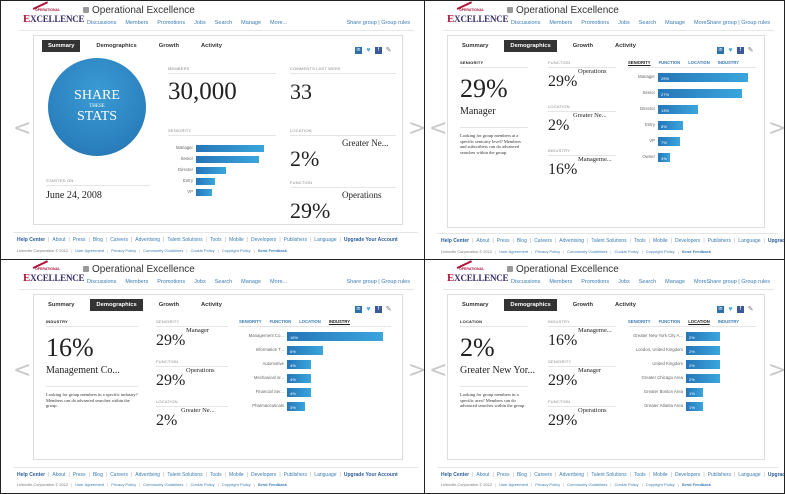 The image size is (785, 494). What do you see at coordinates (378, 310) in the screenshot?
I see `facebook-icon: f` at bounding box center [378, 310].